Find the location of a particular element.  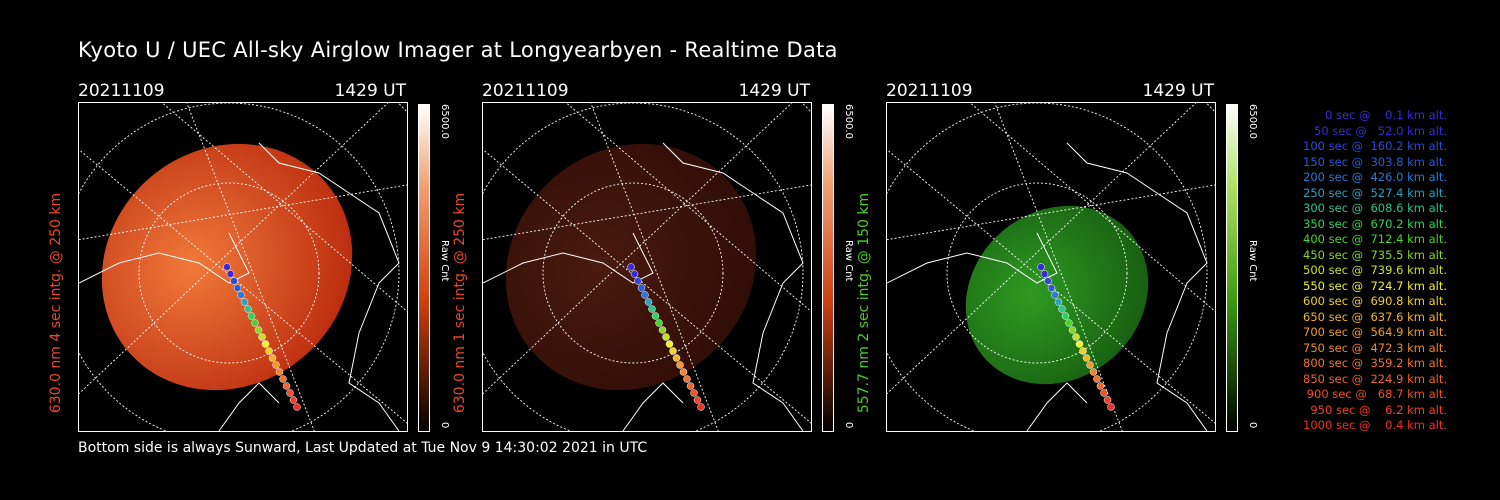

legend-row: 100 sec @ 160.2 km alt. is located at coordinates (1373, 146).